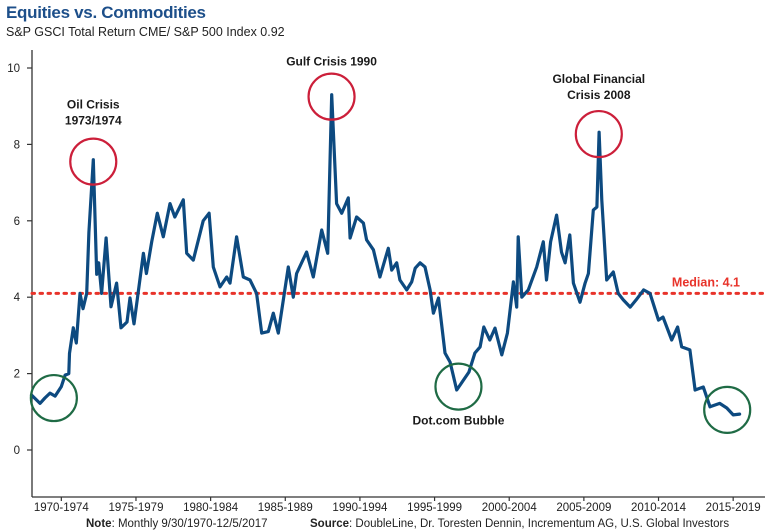 Image resolution: width=765 pixels, height=532 pixels. I want to click on x-tick-label: 1990-1994, so click(360, 508).